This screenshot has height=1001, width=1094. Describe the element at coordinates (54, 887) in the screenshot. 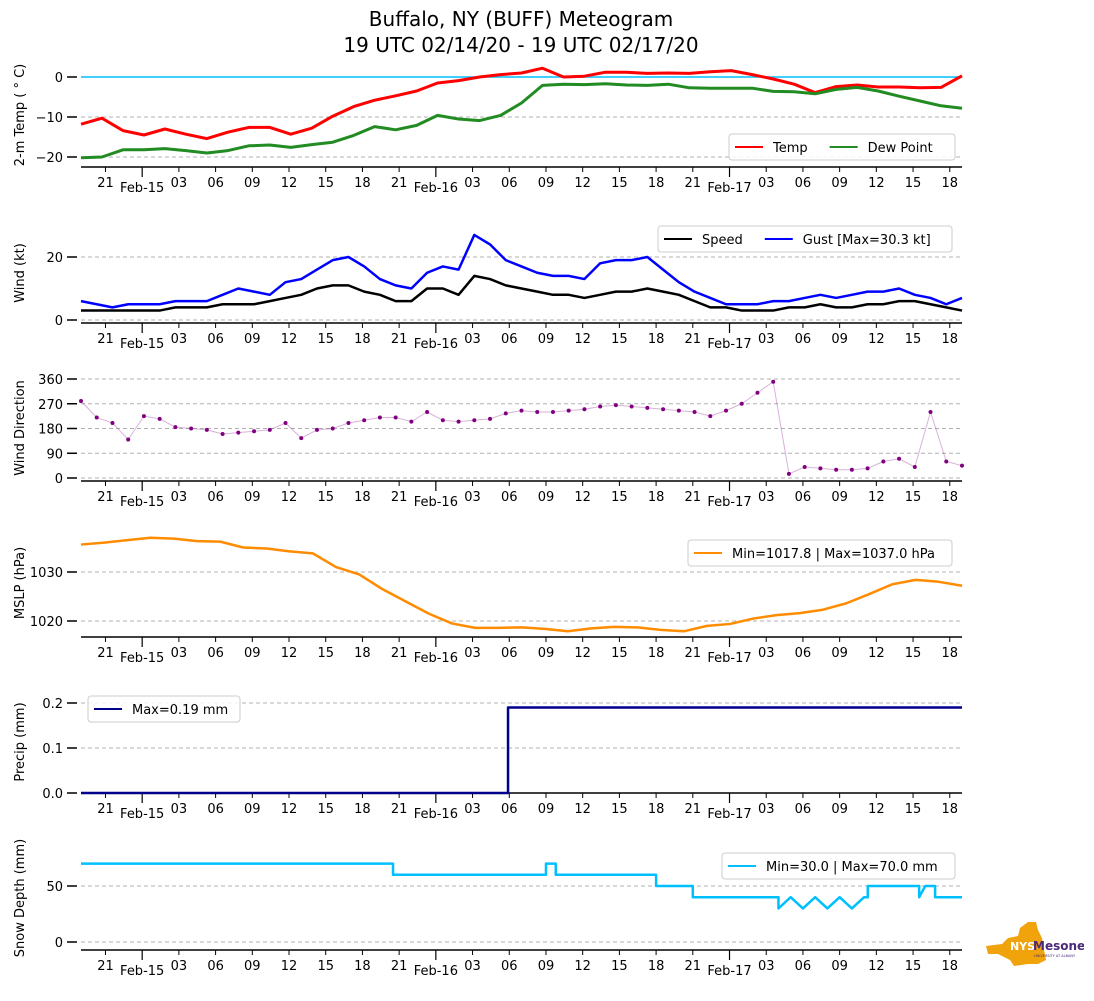

I see `y-tick-label: 50` at that location.